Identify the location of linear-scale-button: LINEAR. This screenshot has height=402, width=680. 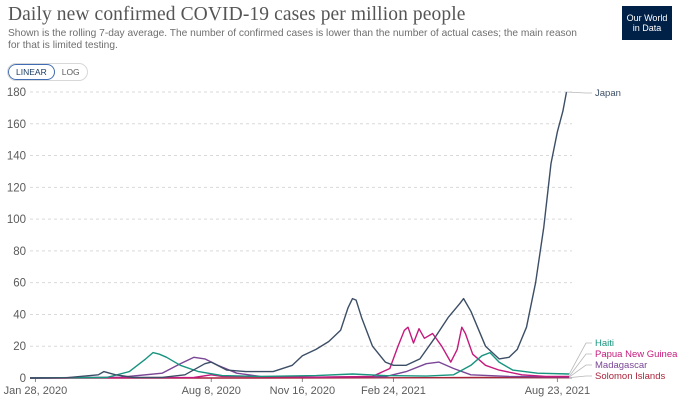
(31, 72).